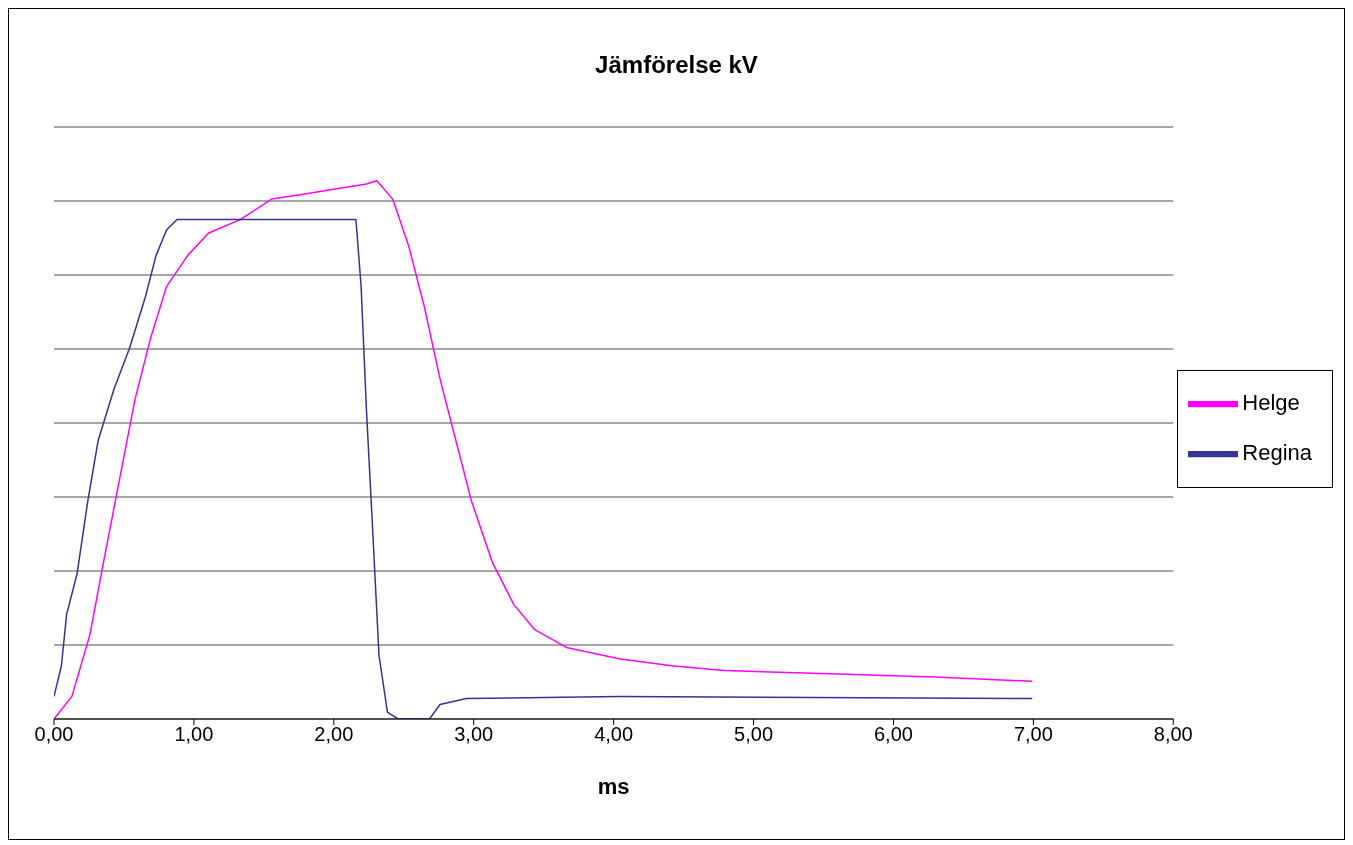 The width and height of the screenshot is (1353, 845). I want to click on x-tick-label: 5,00, so click(754, 734).